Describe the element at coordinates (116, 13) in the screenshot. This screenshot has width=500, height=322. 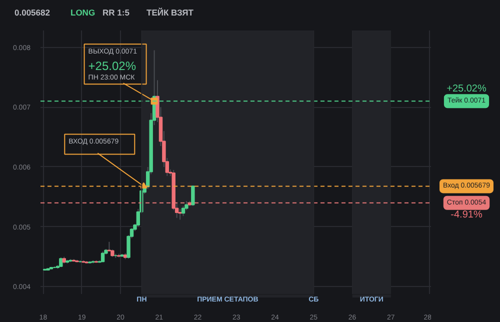
I see `text: RR 1:5` at that location.